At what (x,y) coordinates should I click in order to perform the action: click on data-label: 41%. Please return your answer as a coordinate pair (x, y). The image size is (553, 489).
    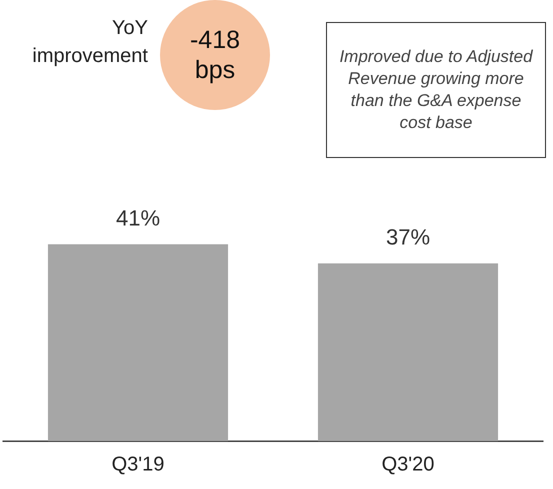
    Looking at the image, I should click on (138, 217).